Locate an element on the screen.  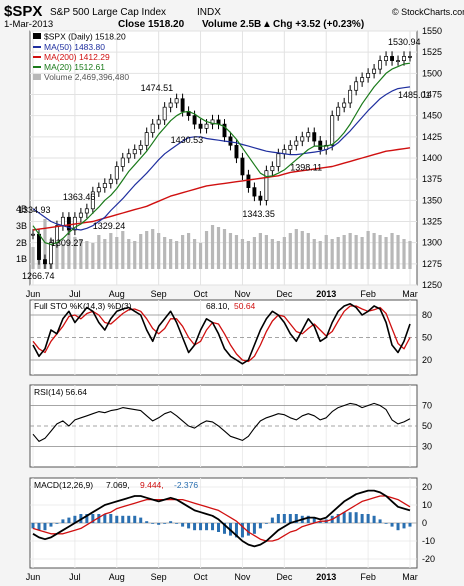
macd-hist-value: -2.376 is located at coordinates (186, 485).